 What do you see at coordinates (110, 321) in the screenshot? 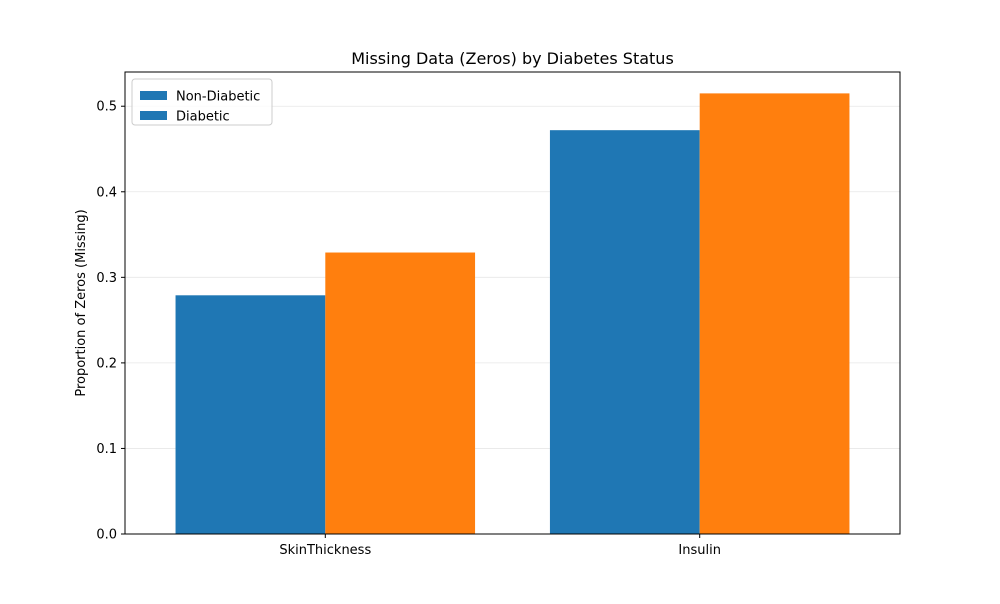
I see `y-axis-ticks: 0.0 0.1 0.2 0.3 0.4 0.5` at bounding box center [110, 321].